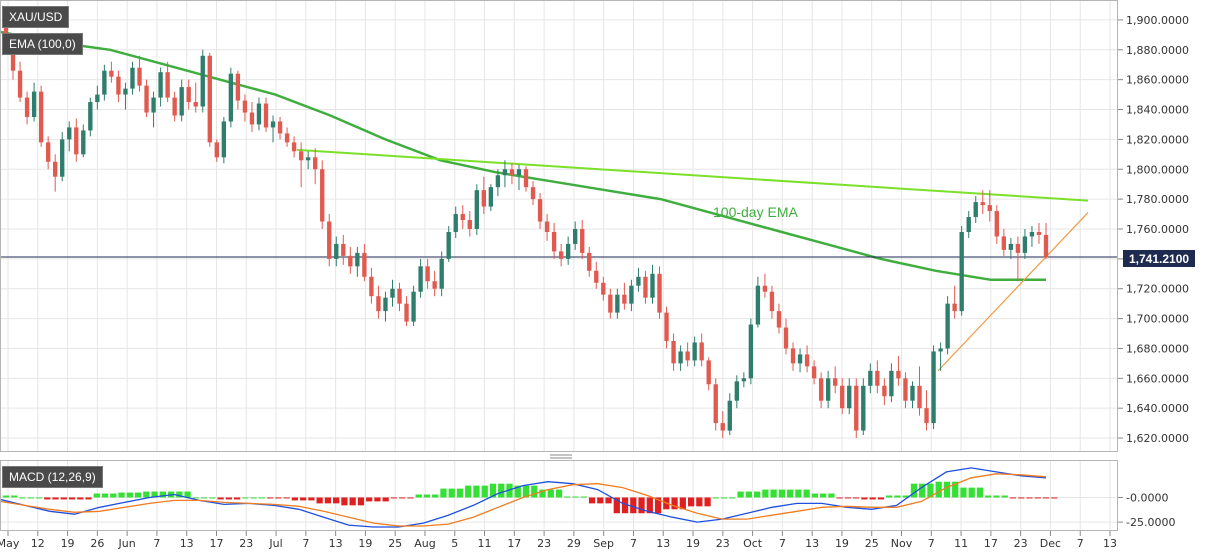 The width and height of the screenshot is (1207, 555). What do you see at coordinates (52, 477) in the screenshot?
I see `macd-indicator-tag: MACD (12,26,9)` at bounding box center [52, 477].